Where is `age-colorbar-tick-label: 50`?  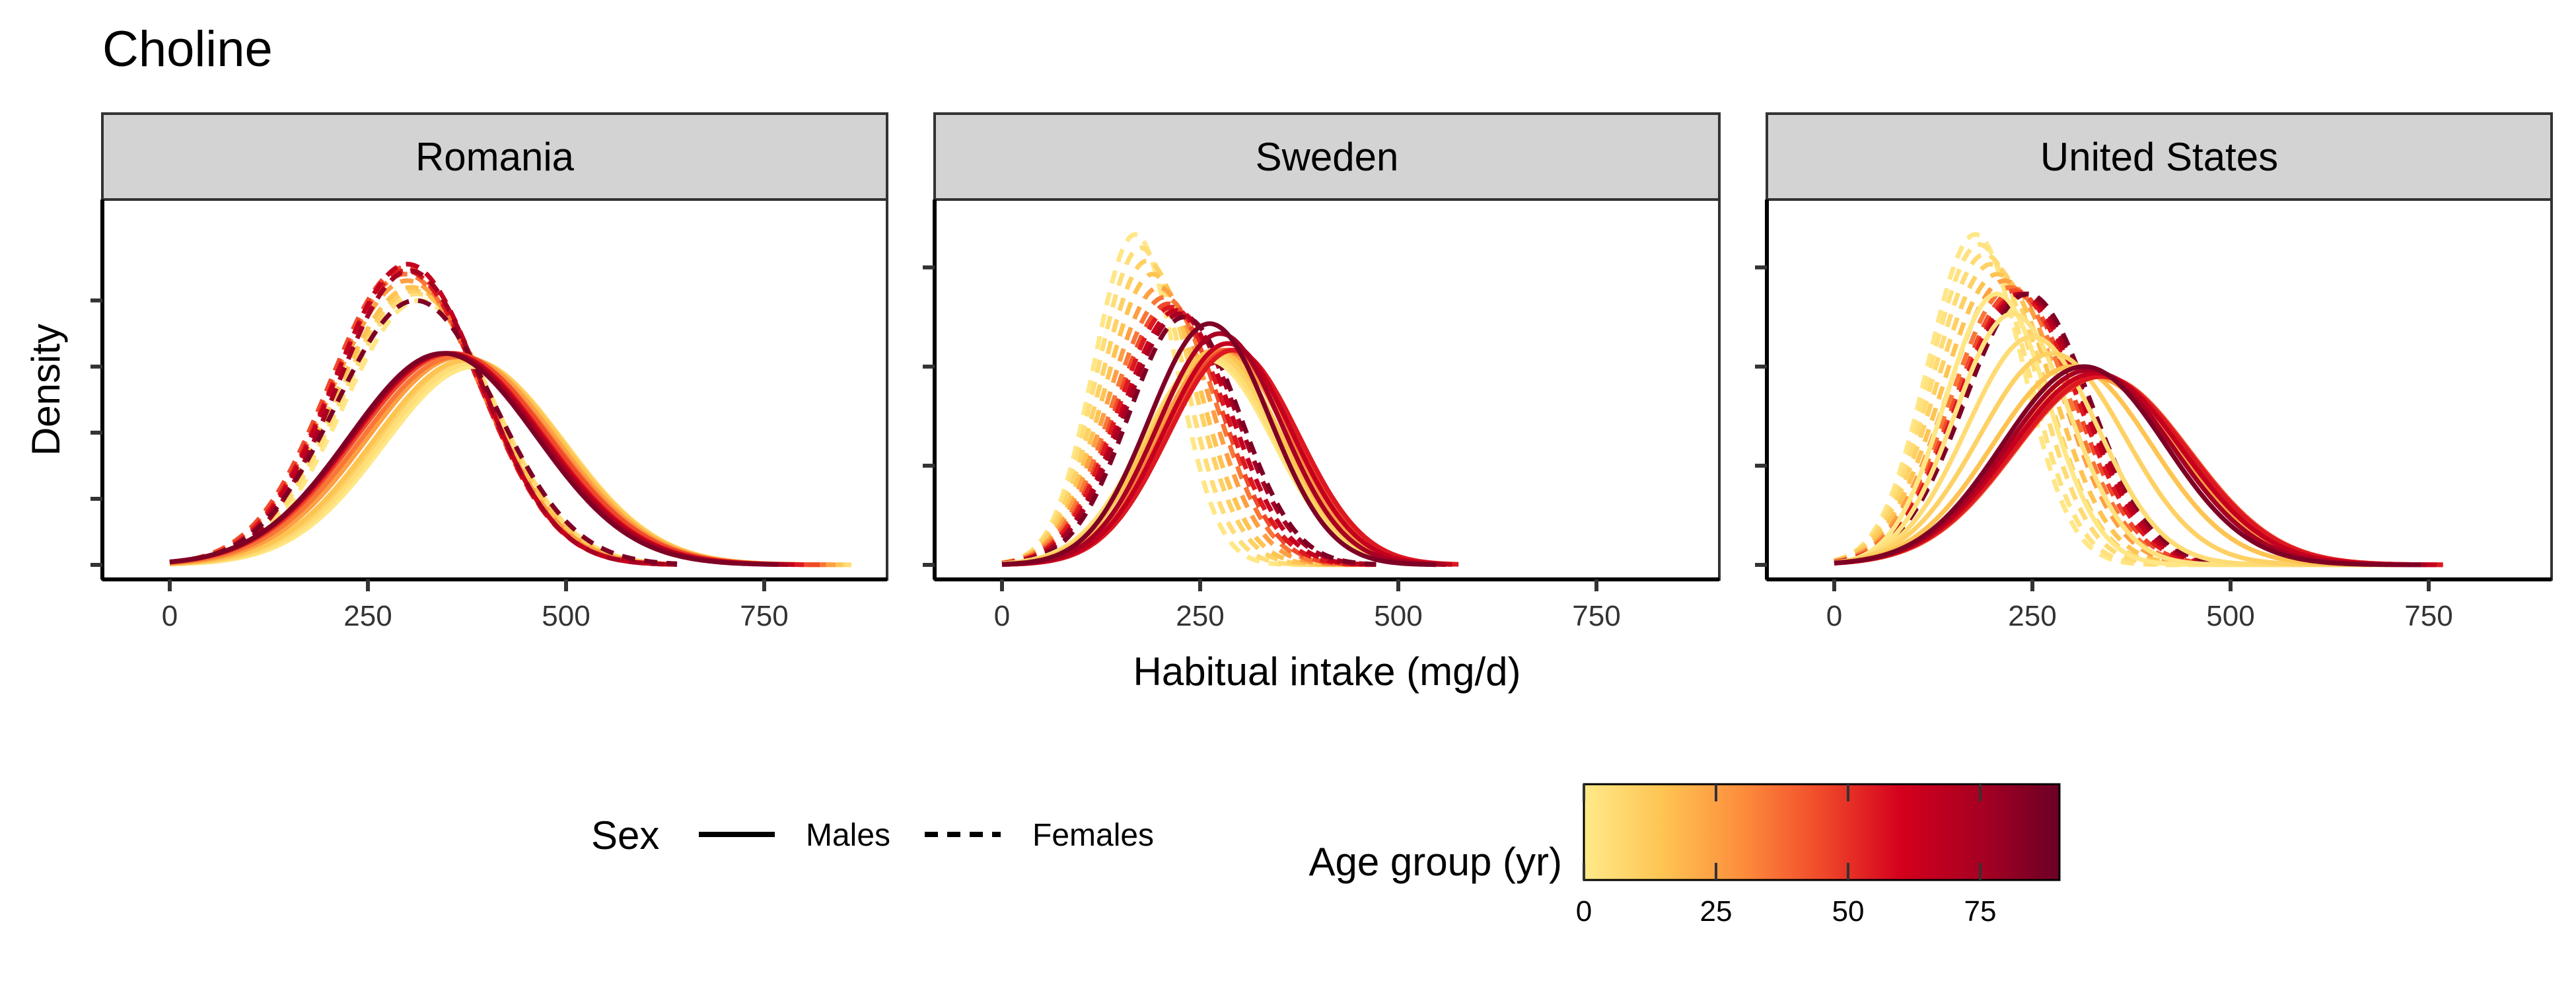
age-colorbar-tick-label: 50 is located at coordinates (1848, 911).